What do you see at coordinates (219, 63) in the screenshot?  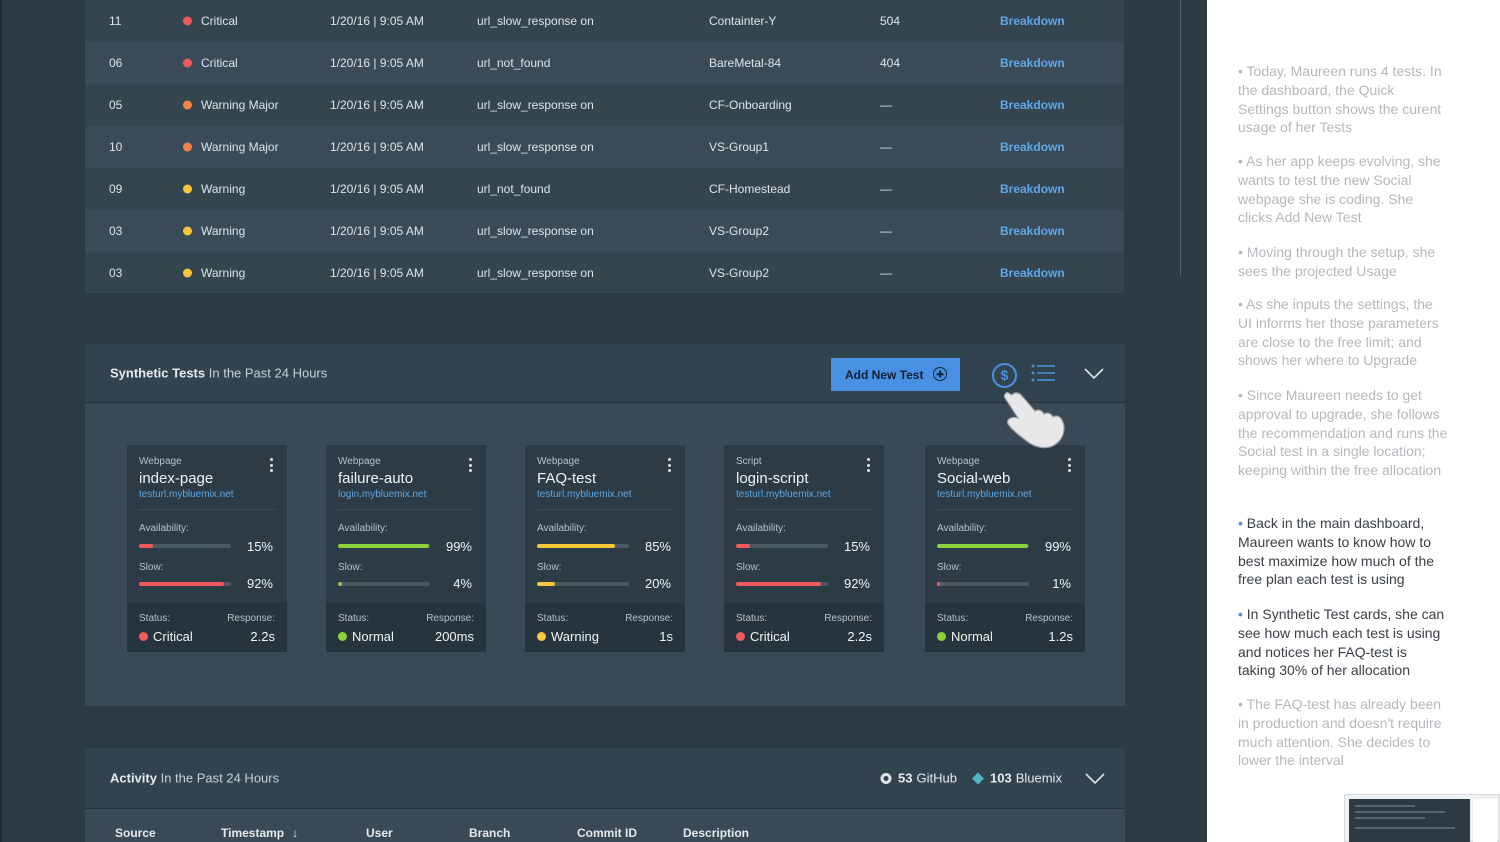 I see `alert-severity: Critical` at bounding box center [219, 63].